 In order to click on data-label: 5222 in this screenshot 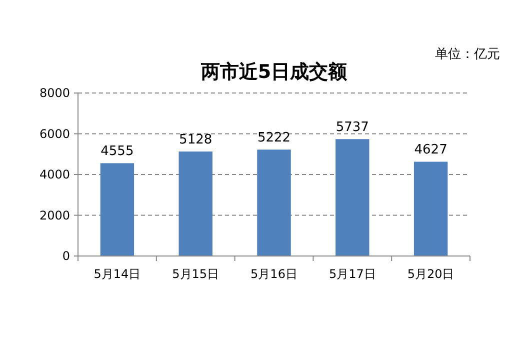, I will do `click(274, 138)`.